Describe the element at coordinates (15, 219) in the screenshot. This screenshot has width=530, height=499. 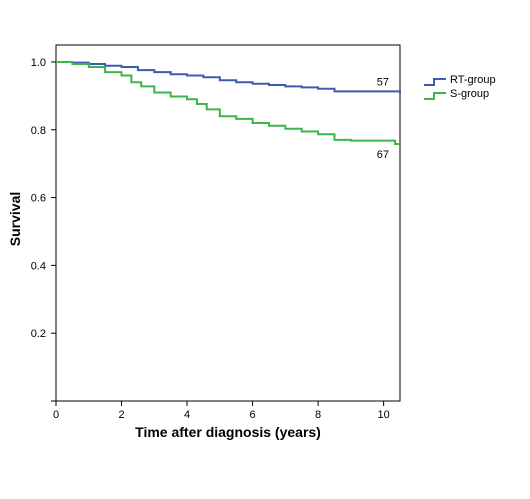
I see `y-axis-title: Survival` at that location.